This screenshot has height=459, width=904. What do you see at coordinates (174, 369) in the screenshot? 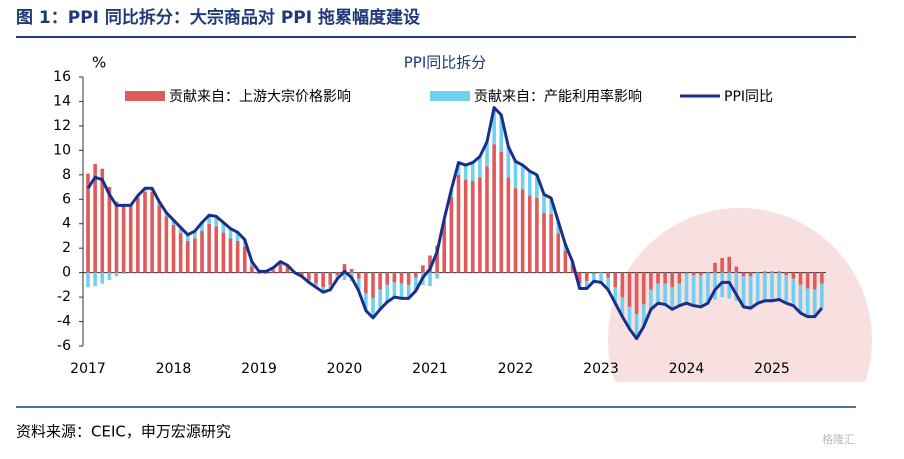
I see `x-tick-label: 2018` at bounding box center [174, 369].